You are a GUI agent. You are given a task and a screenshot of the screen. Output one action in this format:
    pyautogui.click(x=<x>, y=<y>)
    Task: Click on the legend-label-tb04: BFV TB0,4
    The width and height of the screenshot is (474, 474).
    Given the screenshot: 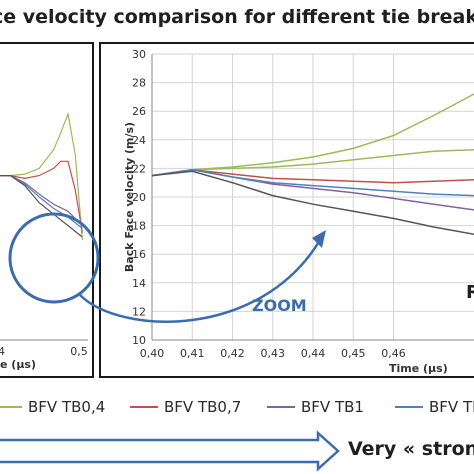 What is the action you would take?
    pyautogui.click(x=67, y=407)
    